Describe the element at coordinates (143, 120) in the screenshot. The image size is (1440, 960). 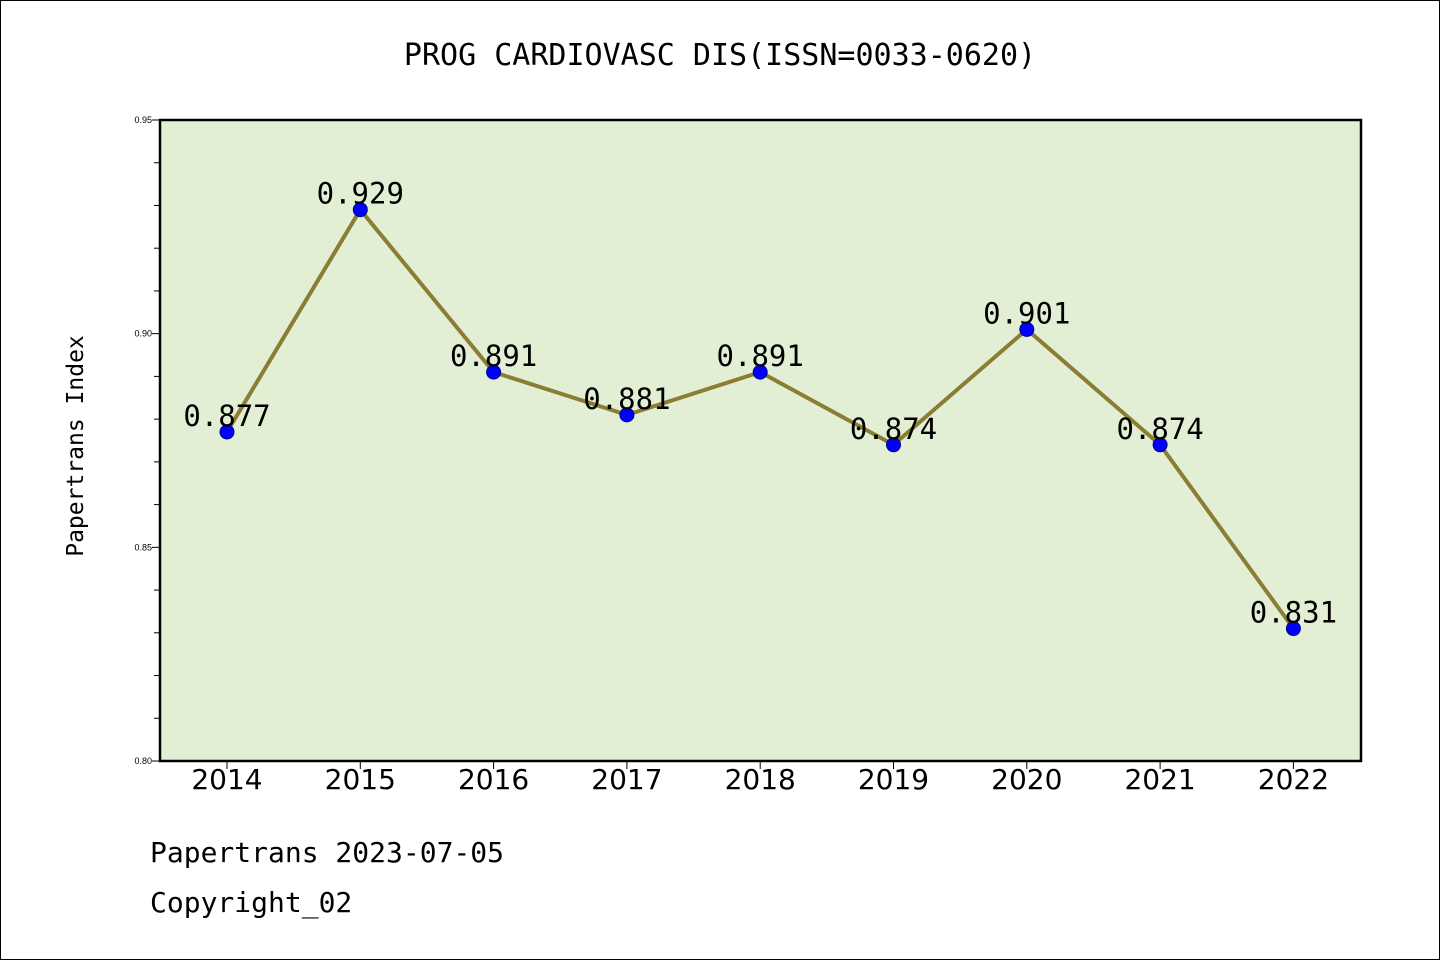
I see `y-tick-label: 0.95` at that location.